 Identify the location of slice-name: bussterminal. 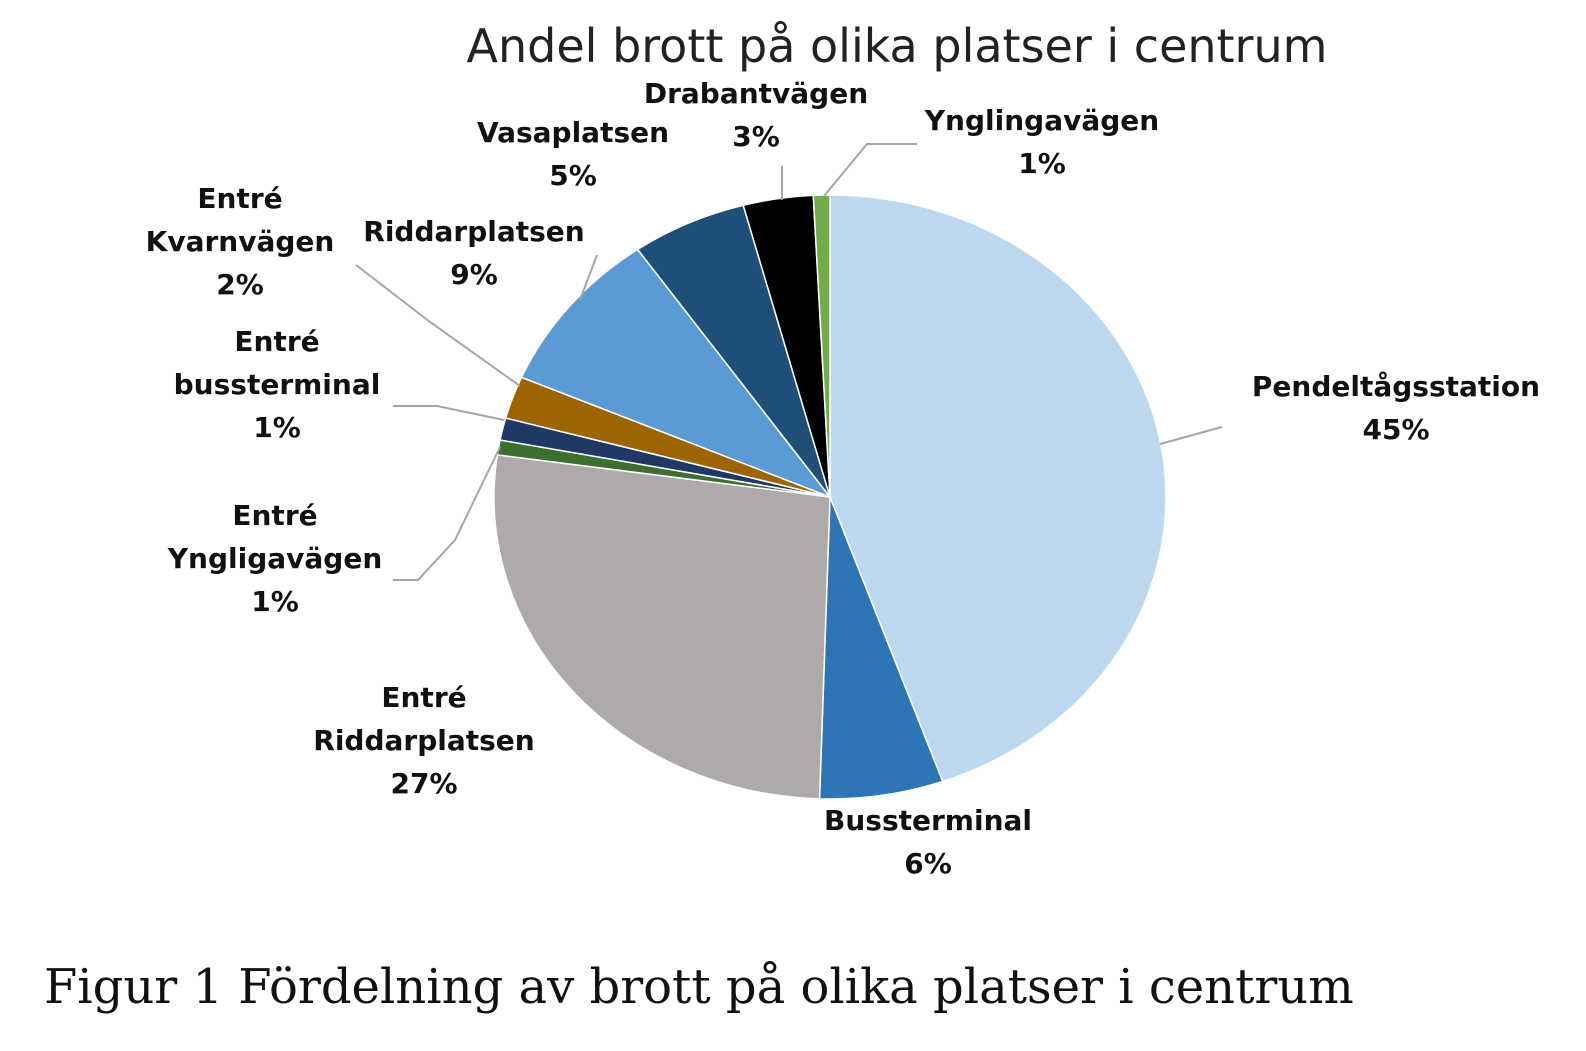
(277, 384).